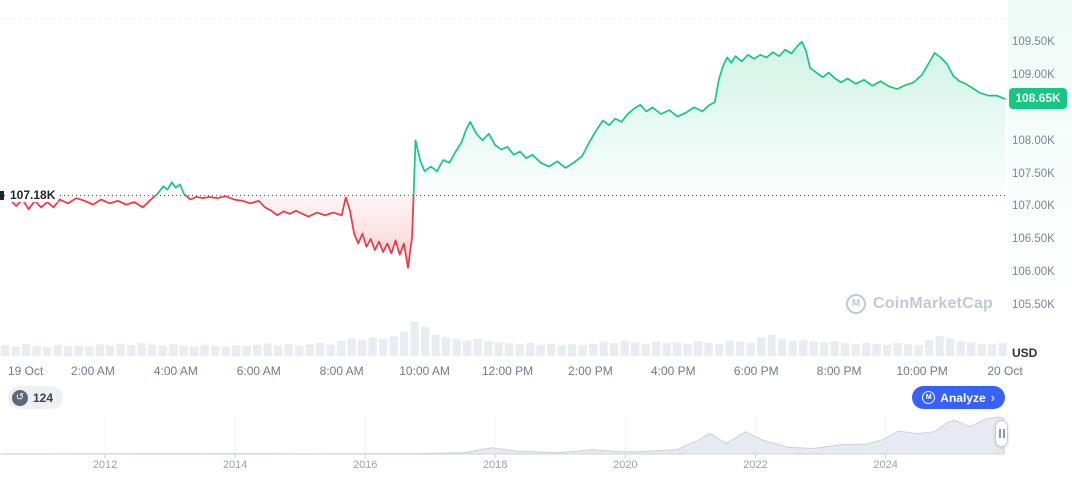 The height and width of the screenshot is (477, 1072). Describe the element at coordinates (1033, 74) in the screenshot. I see `y-axis-label: 109.00K` at that location.